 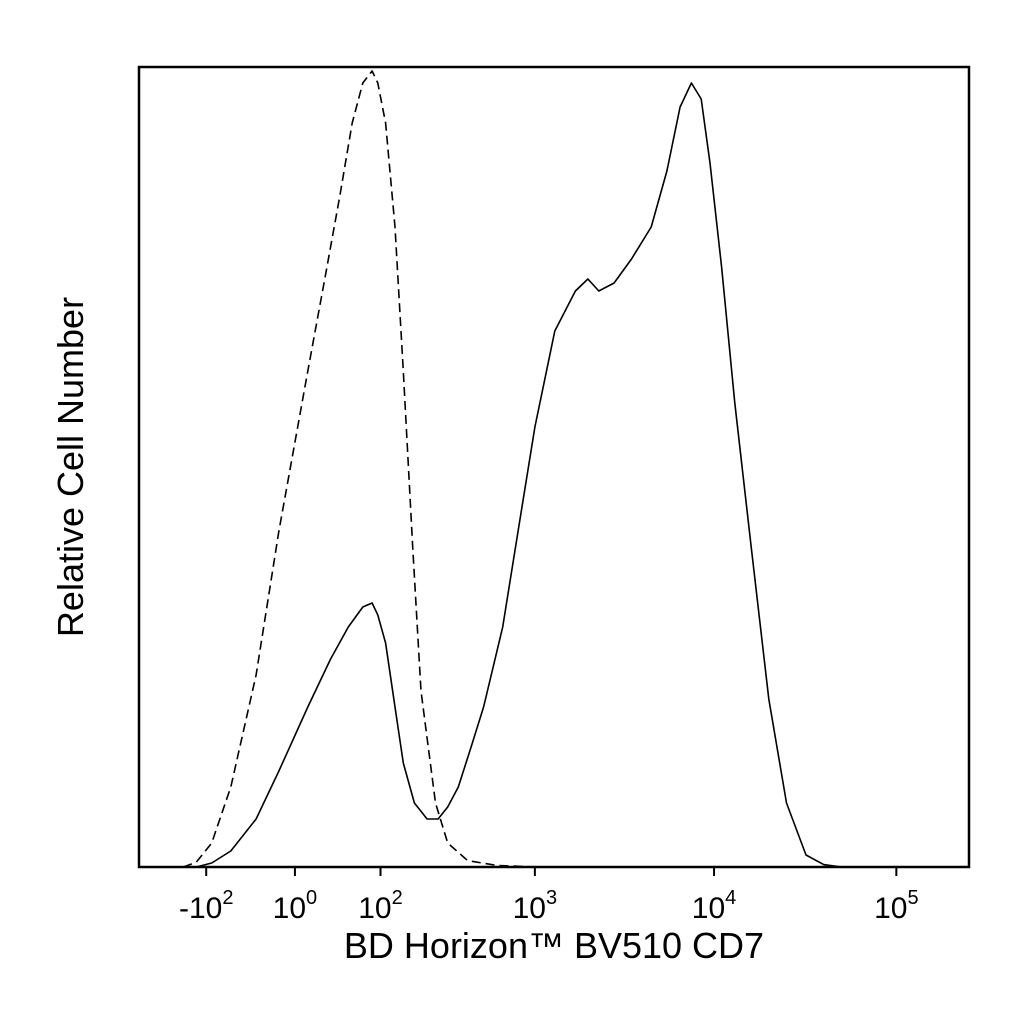 I want to click on x-axis-label: BD Horizon™ BV510 CD7, so click(x=554, y=945).